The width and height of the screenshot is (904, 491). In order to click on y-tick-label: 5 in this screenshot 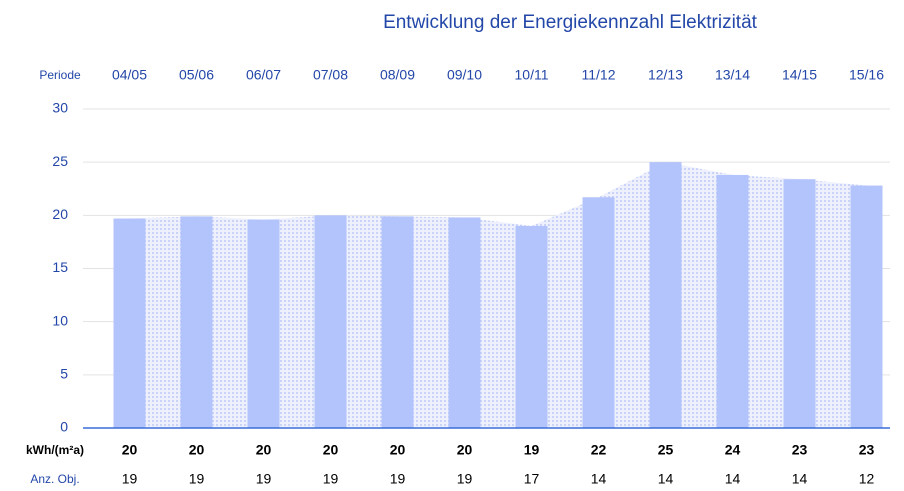, I will do `click(64, 374)`.